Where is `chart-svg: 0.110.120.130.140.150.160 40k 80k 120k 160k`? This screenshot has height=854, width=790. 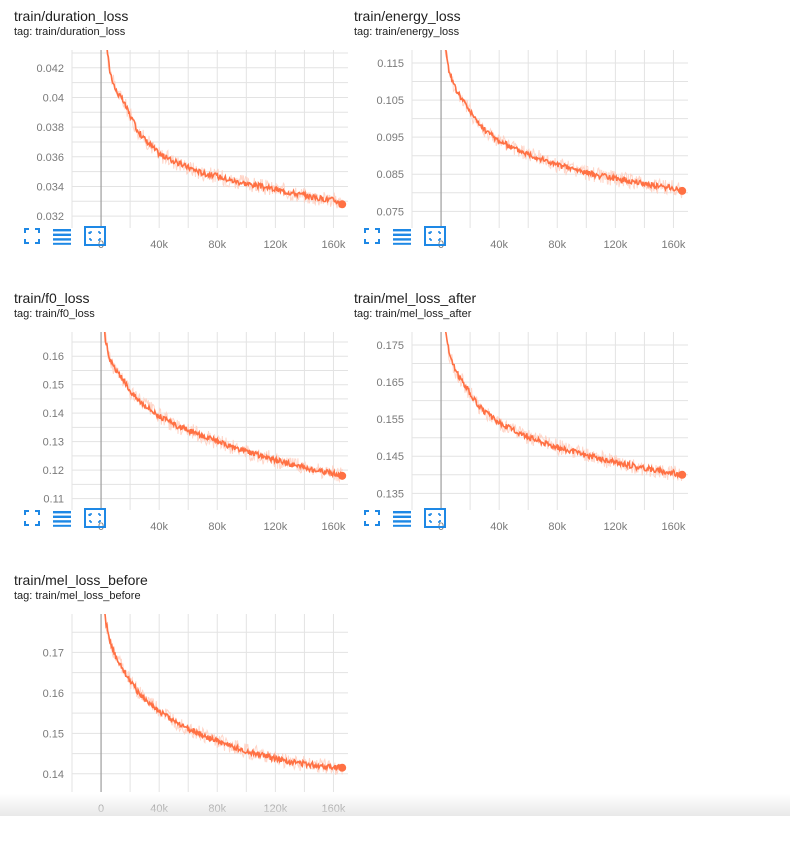
chart-svg: 0.110.120.130.140.150.160 40k 80k 120k 160k is located at coordinates (195, 432).